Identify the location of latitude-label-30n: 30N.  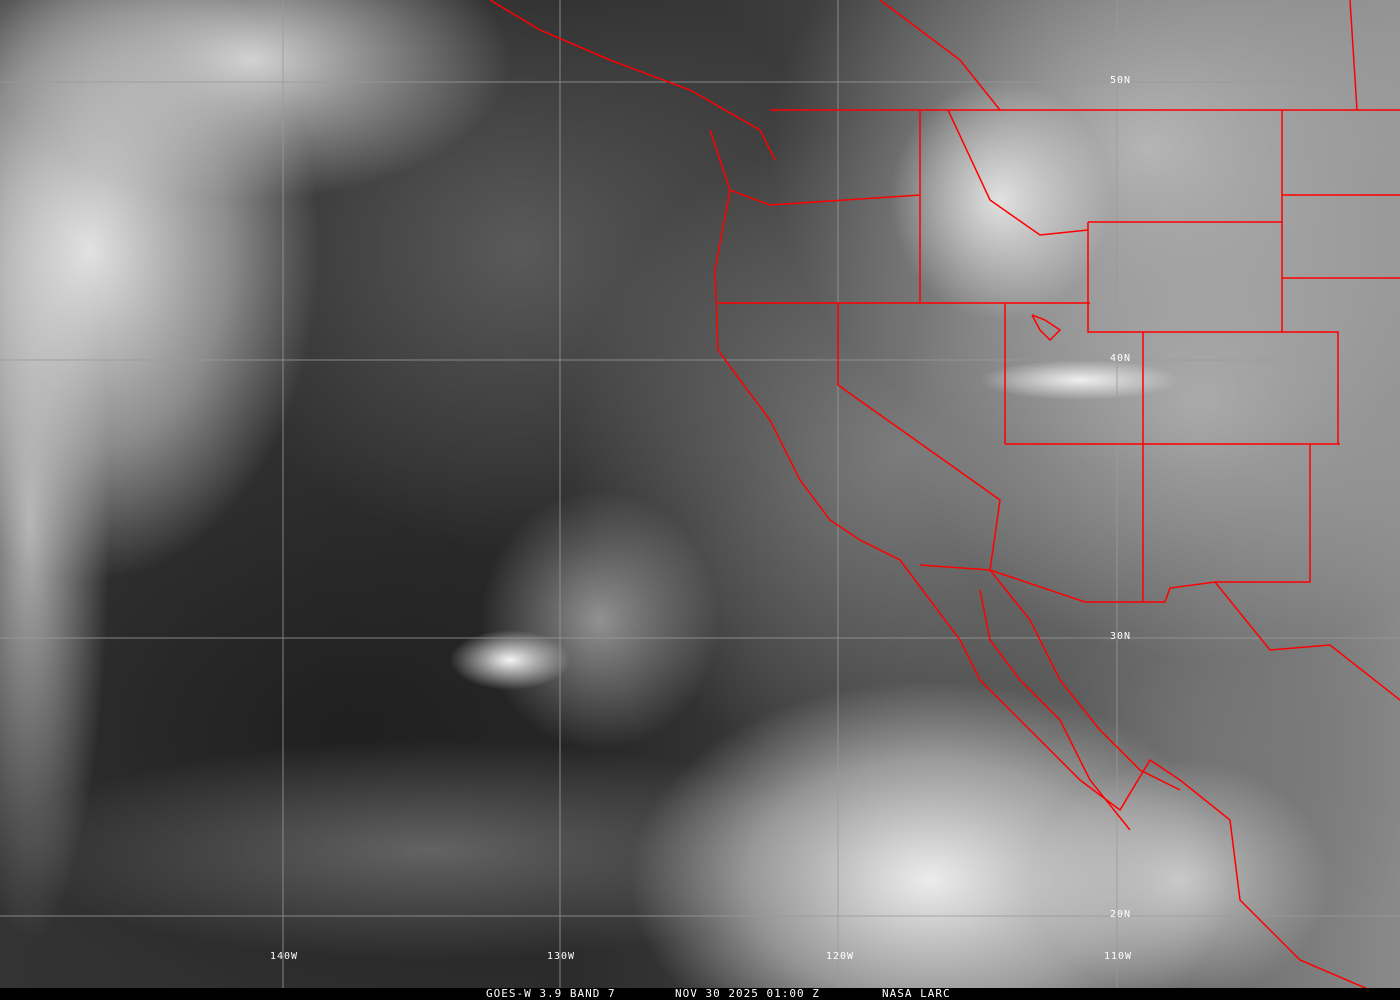
(1121, 636).